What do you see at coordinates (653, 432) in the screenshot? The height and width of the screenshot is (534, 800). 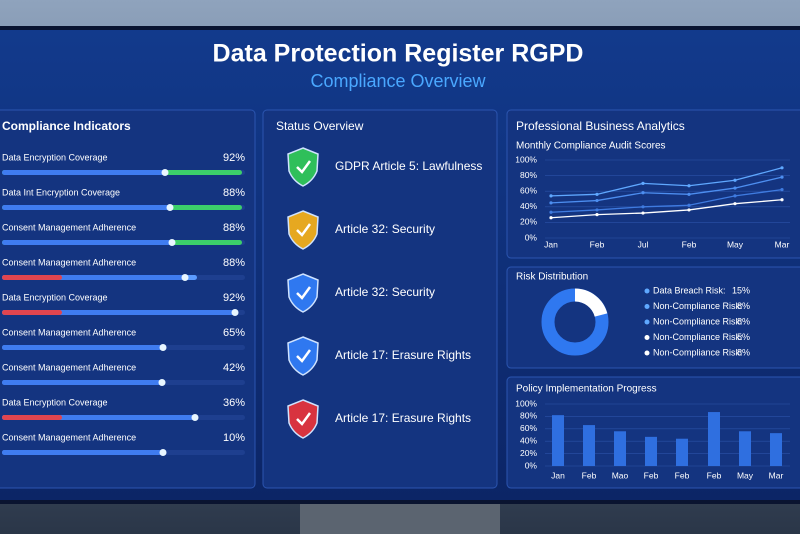 I see `panel` at bounding box center [653, 432].